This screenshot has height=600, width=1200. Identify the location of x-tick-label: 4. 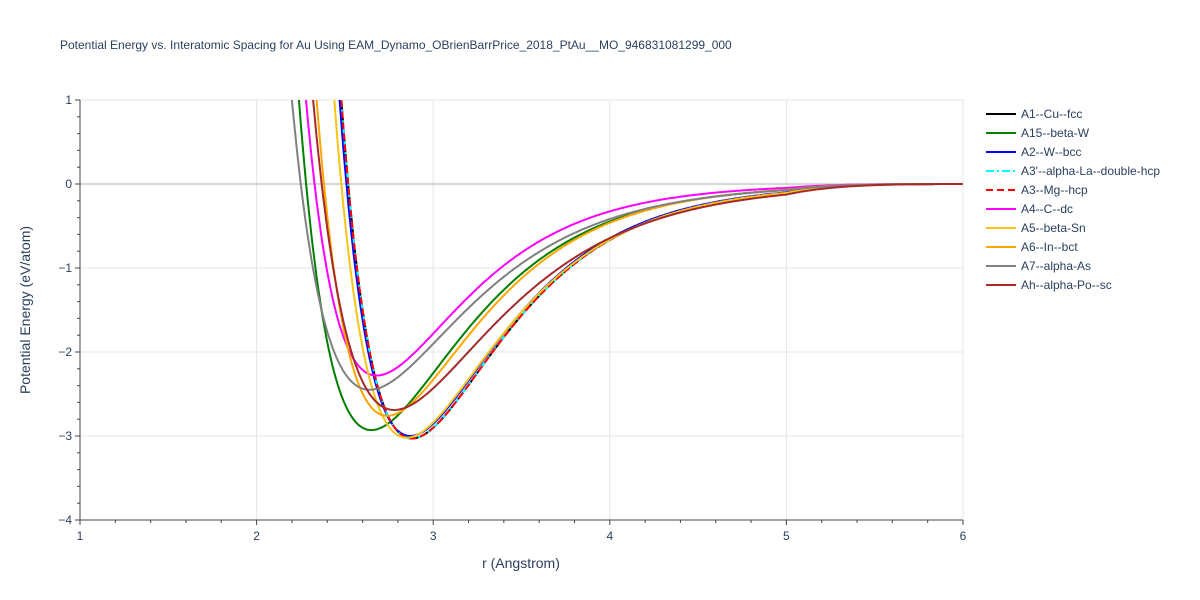
(609, 536).